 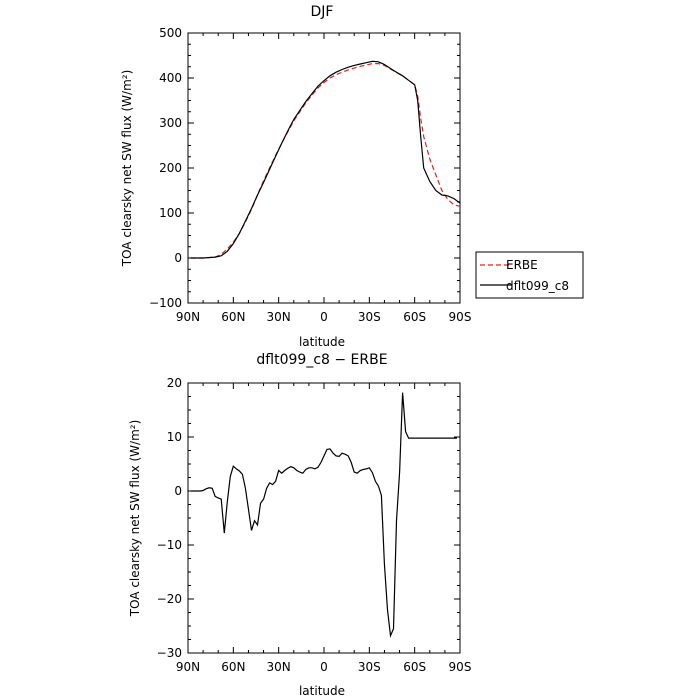 What do you see at coordinates (369, 667) in the screenshot?
I see `bottom-x-tick-label: 30S` at bounding box center [369, 667].